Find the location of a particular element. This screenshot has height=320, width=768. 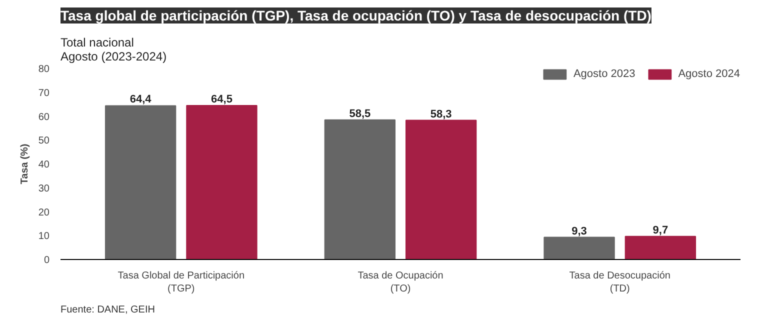

data-label: 64,4 is located at coordinates (141, 100).